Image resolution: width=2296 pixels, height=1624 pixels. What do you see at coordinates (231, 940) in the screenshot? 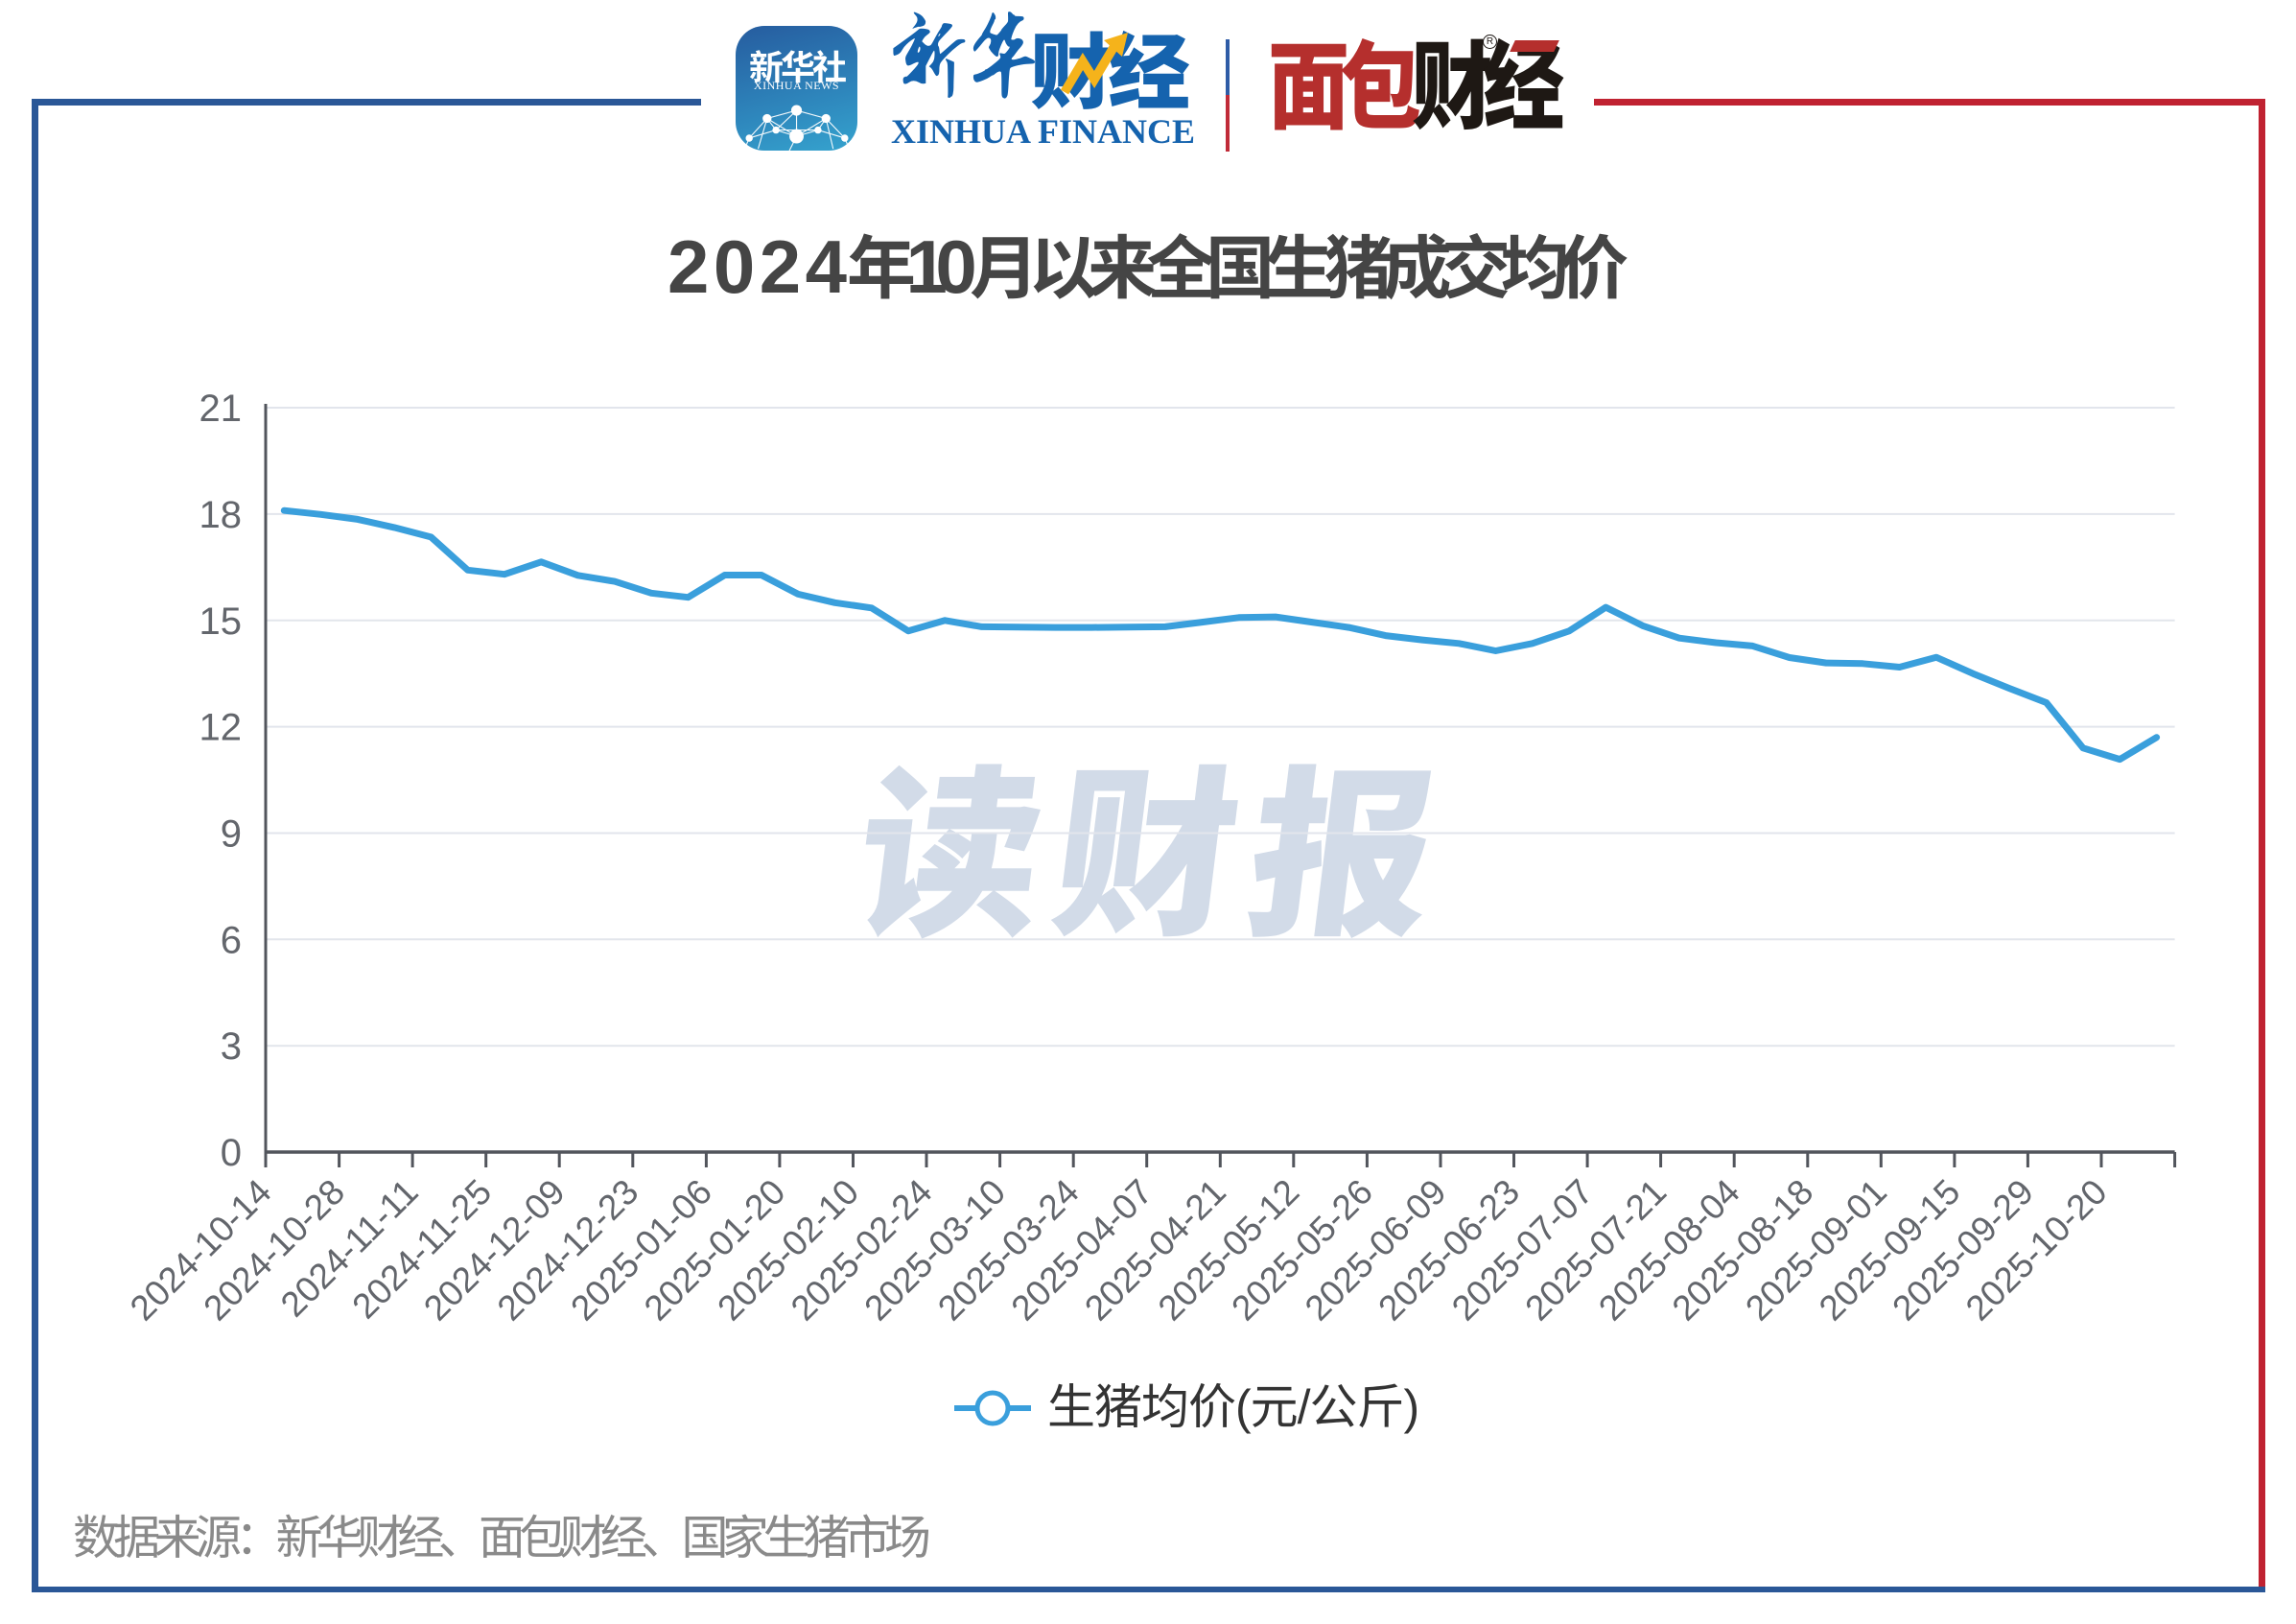
I see `svg-text: 6` at bounding box center [231, 940].